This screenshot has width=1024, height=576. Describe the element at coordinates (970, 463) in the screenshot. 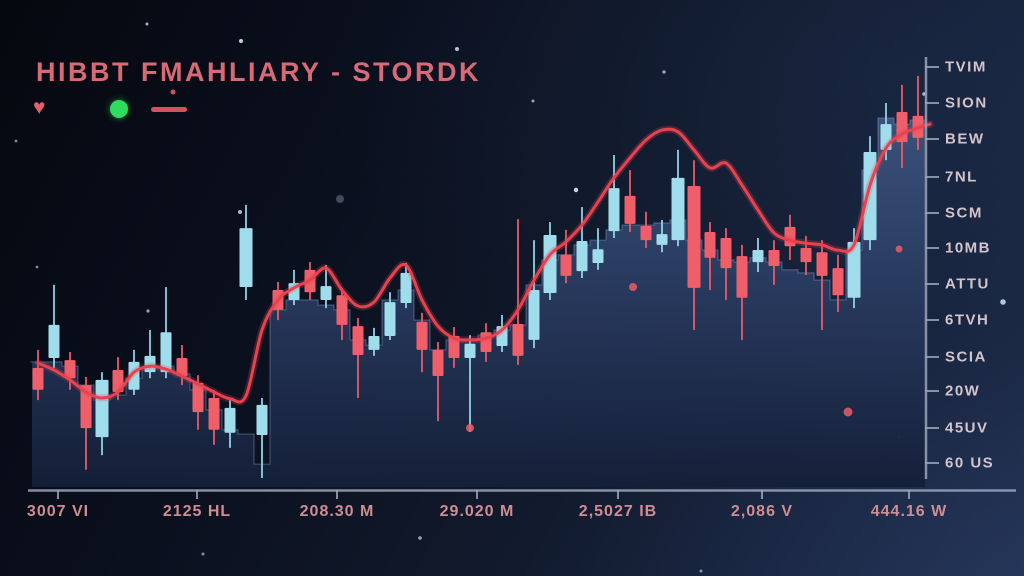

I see `y-axis-label: 60 US` at that location.